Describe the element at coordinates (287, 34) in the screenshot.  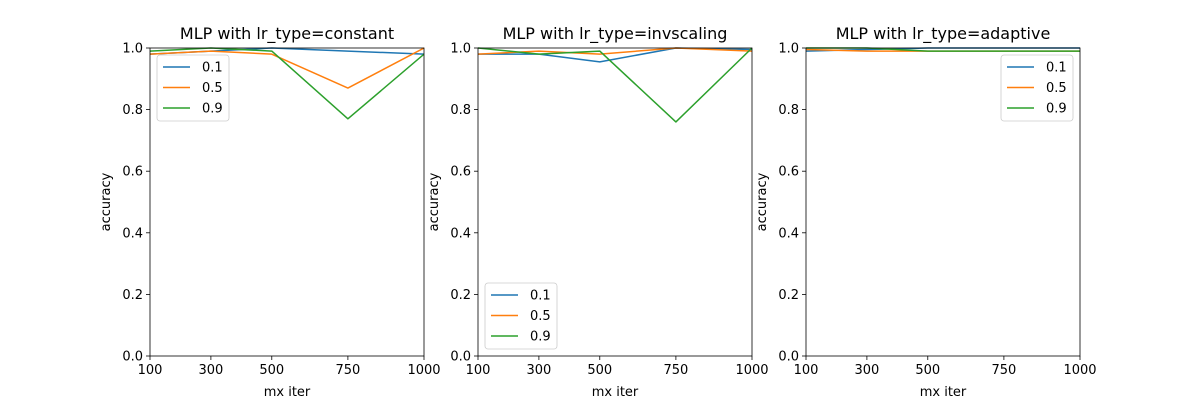
I see `subplot-title: MLP with lr_type=constant` at that location.